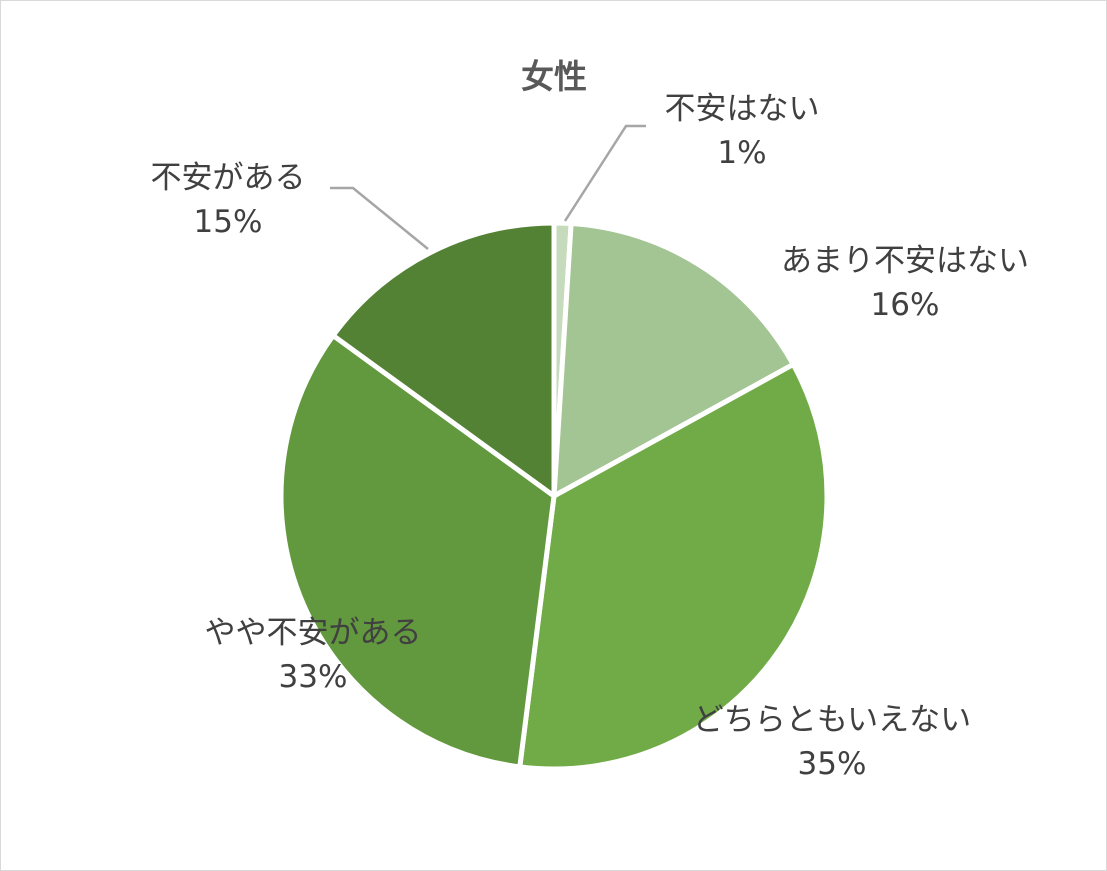 The image size is (1107, 871). Describe the element at coordinates (832, 720) in the screenshot. I see `slice-category-label: どちらともいえない` at that location.